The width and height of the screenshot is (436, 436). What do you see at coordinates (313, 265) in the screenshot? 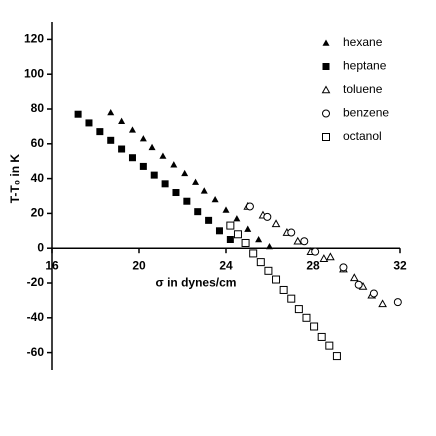
I see `x-tick-label: 28` at bounding box center [313, 265].